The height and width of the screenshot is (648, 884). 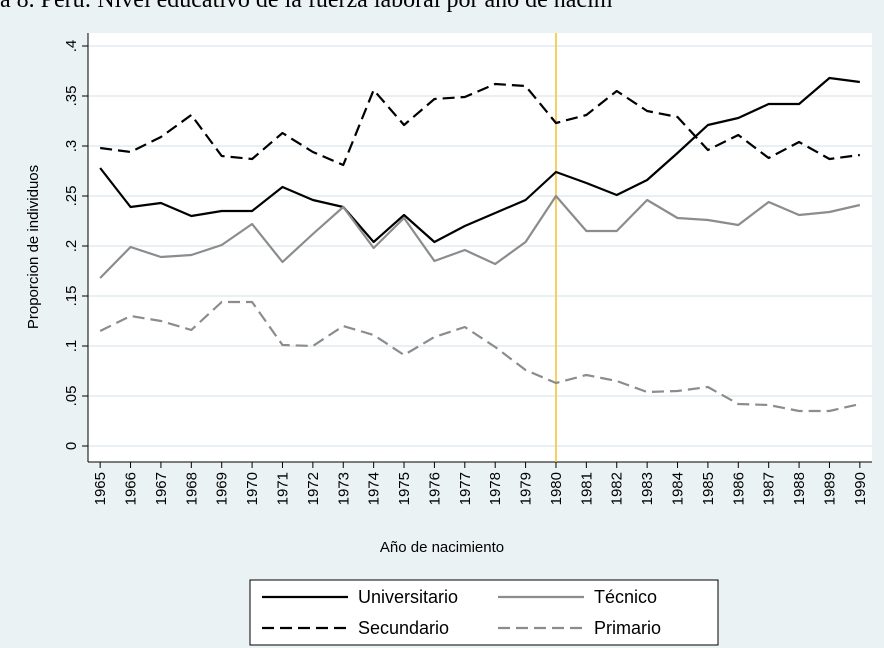 What do you see at coordinates (627, 628) in the screenshot?
I see `legend-label: Primario` at bounding box center [627, 628].